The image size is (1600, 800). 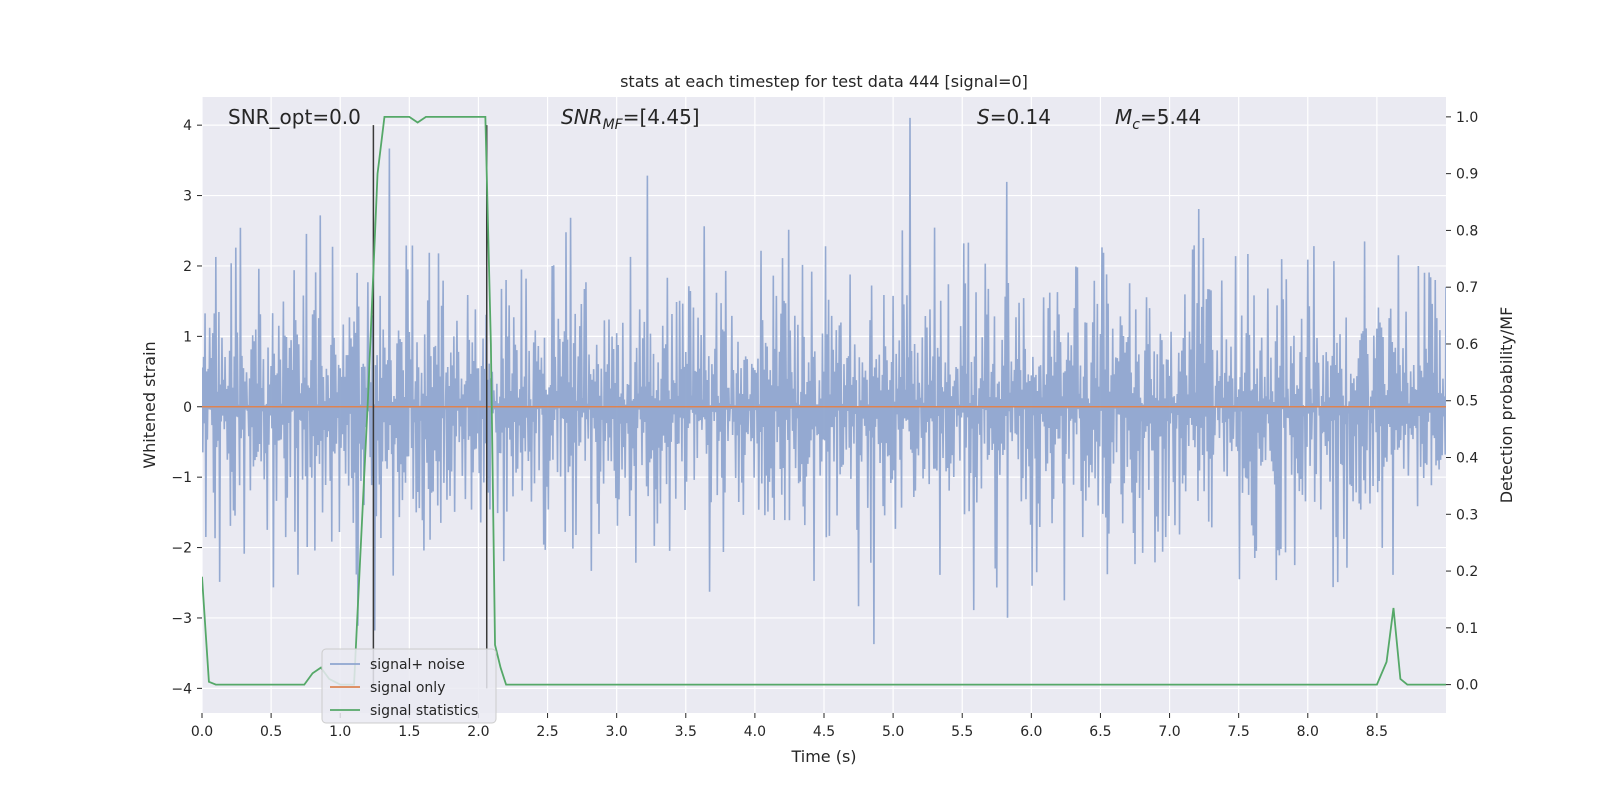 I want to click on y2-tick-label: 0.6, so click(x=1467, y=345).